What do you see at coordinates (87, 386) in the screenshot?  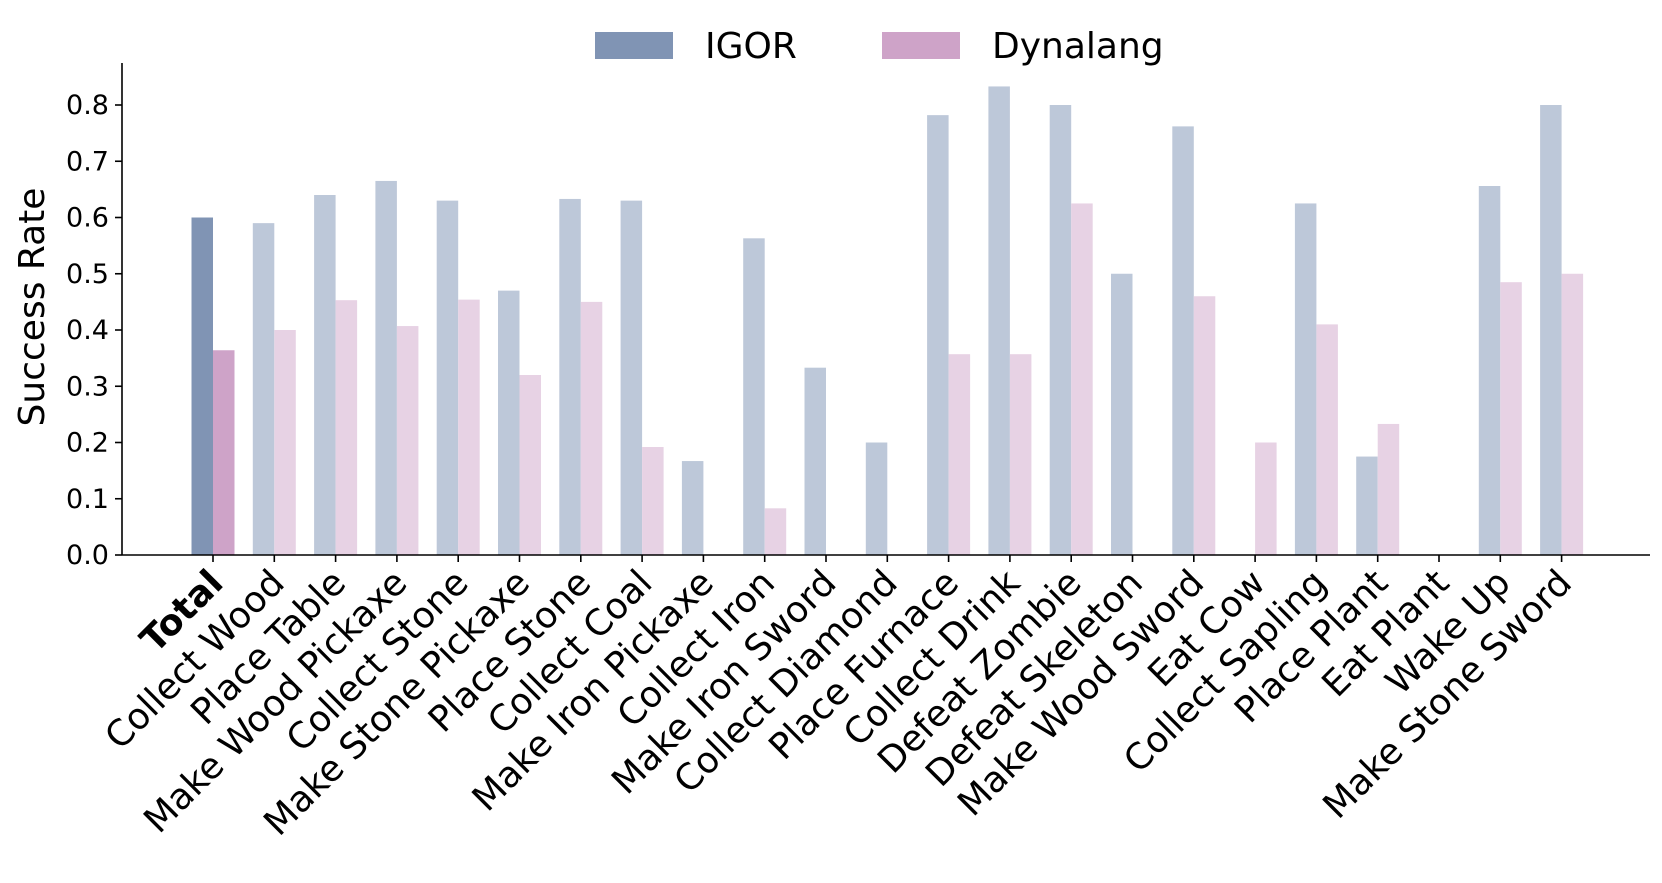 I see `y-tick-label: 0.3` at bounding box center [87, 386].